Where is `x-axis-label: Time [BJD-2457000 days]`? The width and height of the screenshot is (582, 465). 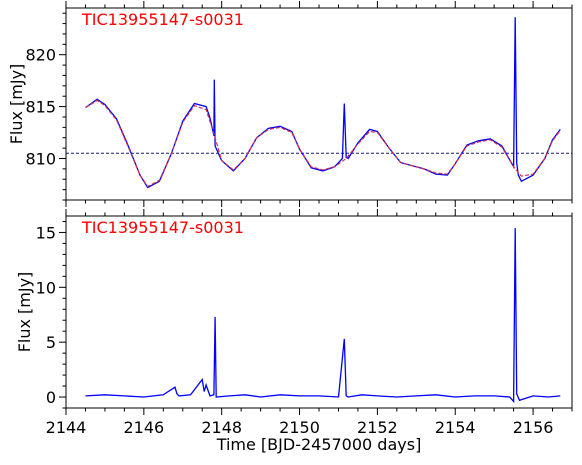
x-axis-label: Time [BJD-2457000 days] is located at coordinates (319, 444).